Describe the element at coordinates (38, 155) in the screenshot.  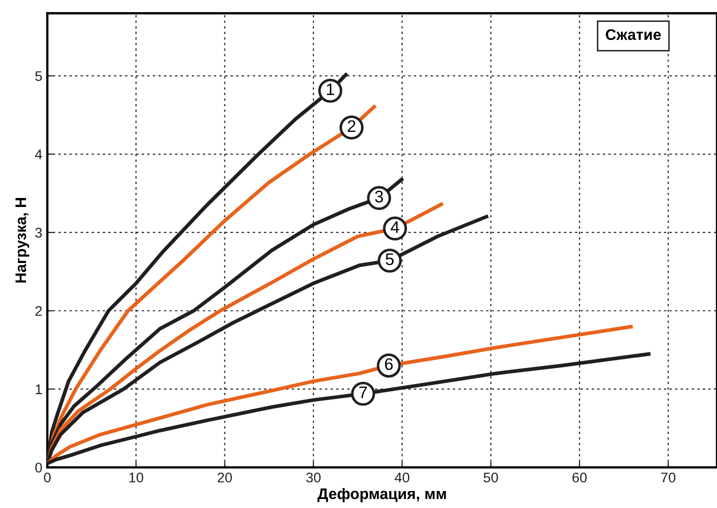
I see `y-tick-label: 4` at that location.